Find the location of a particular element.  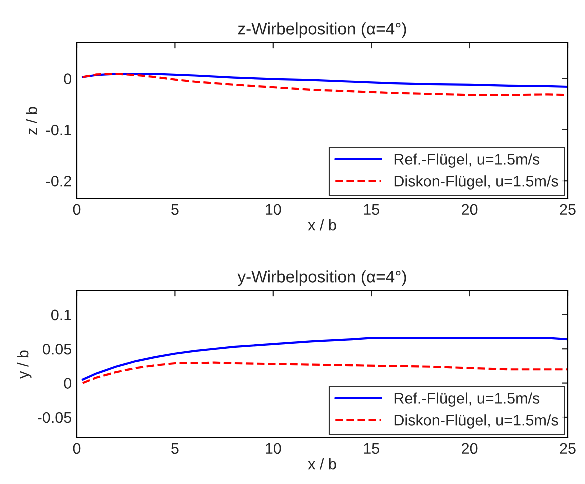

y-axis-title: z / b is located at coordinates (32, 121).